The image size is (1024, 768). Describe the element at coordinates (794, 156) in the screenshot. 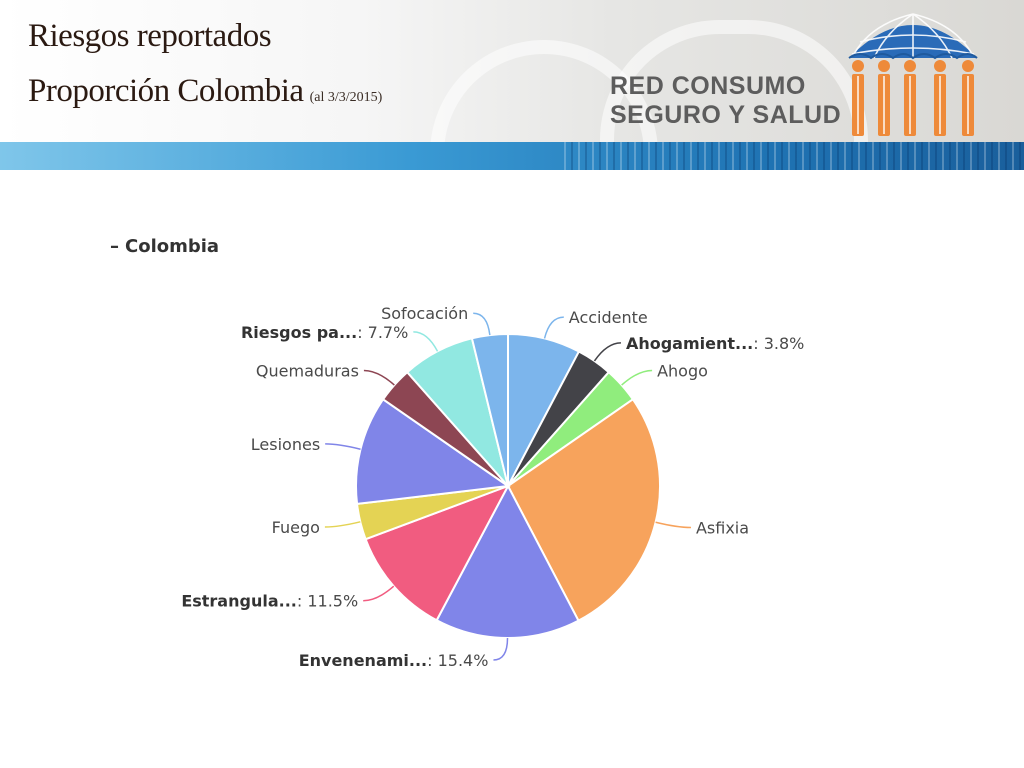

I see `header-stripe-pattern` at that location.